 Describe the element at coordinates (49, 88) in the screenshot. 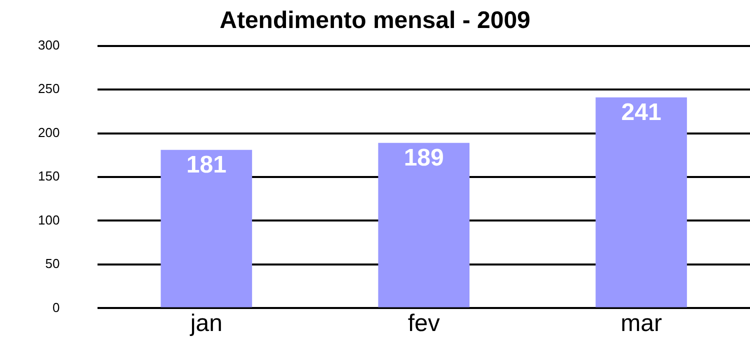

I see `y-tick-label: 250` at that location.